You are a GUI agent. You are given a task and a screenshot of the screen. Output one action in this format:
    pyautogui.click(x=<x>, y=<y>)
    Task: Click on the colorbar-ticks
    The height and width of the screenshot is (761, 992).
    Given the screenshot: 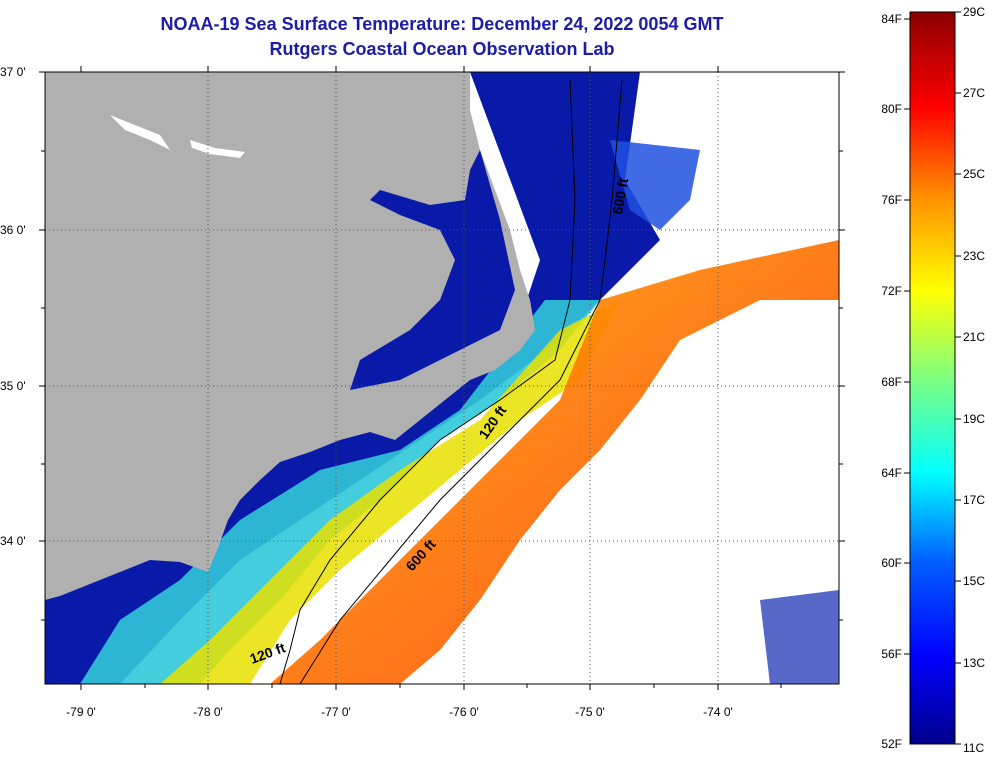 What is the action you would take?
    pyautogui.click(x=932, y=378)
    